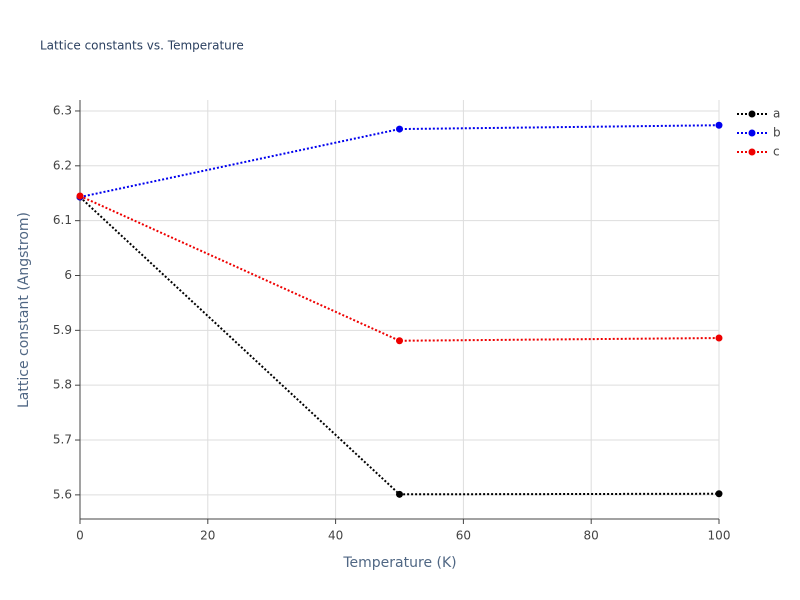  What do you see at coordinates (142, 46) in the screenshot?
I see `chart-title: Lattice constants vs. Temperature` at bounding box center [142, 46].